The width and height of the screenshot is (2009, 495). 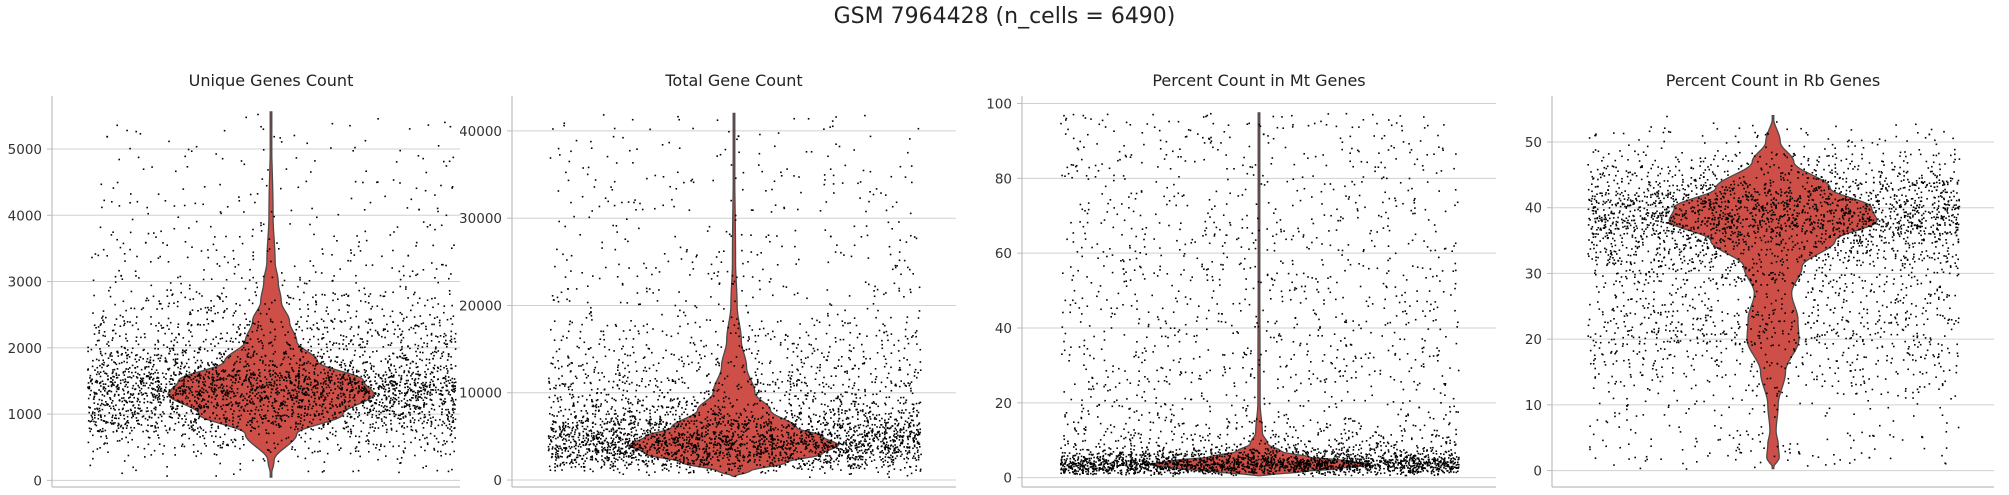 What do you see at coordinates (25, 283) in the screenshot?
I see `y-tick-label: 3000` at bounding box center [25, 283].